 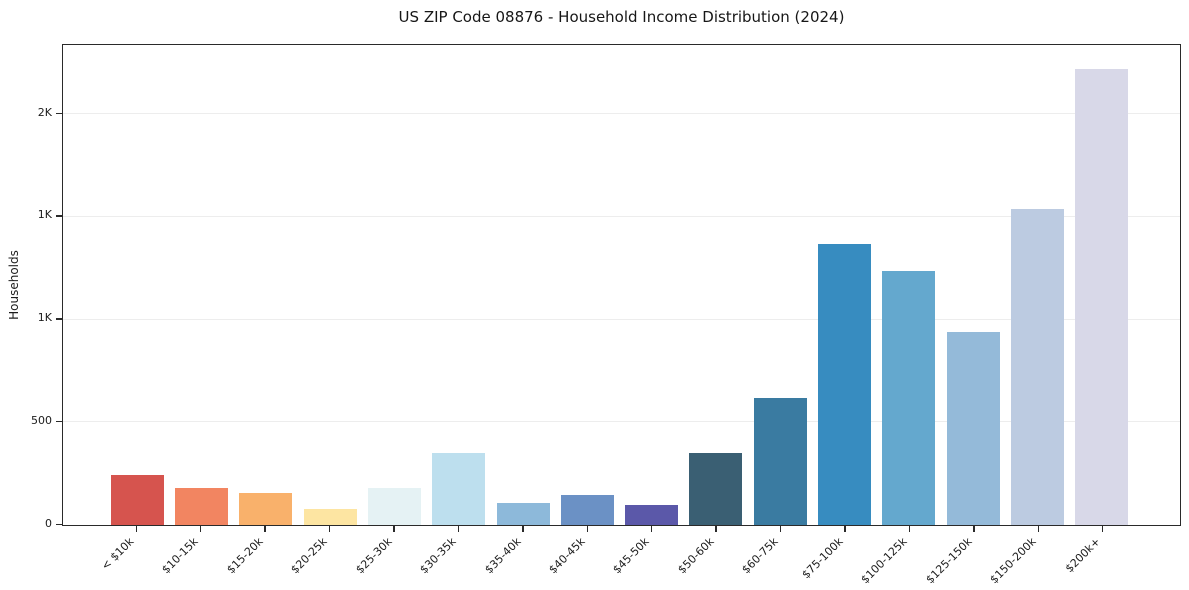 I want to click on x-tick-label: $60-75k, so click(x=760, y=556).